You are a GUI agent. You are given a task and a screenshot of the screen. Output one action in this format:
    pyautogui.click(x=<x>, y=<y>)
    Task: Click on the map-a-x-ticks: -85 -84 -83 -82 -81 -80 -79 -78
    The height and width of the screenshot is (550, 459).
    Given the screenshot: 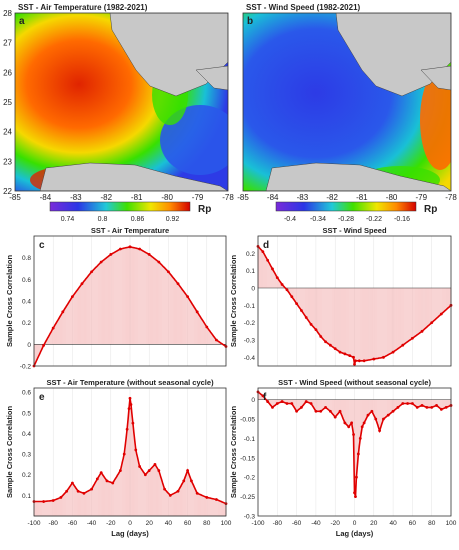 What is the action you would take?
    pyautogui.click(x=121, y=197)
    